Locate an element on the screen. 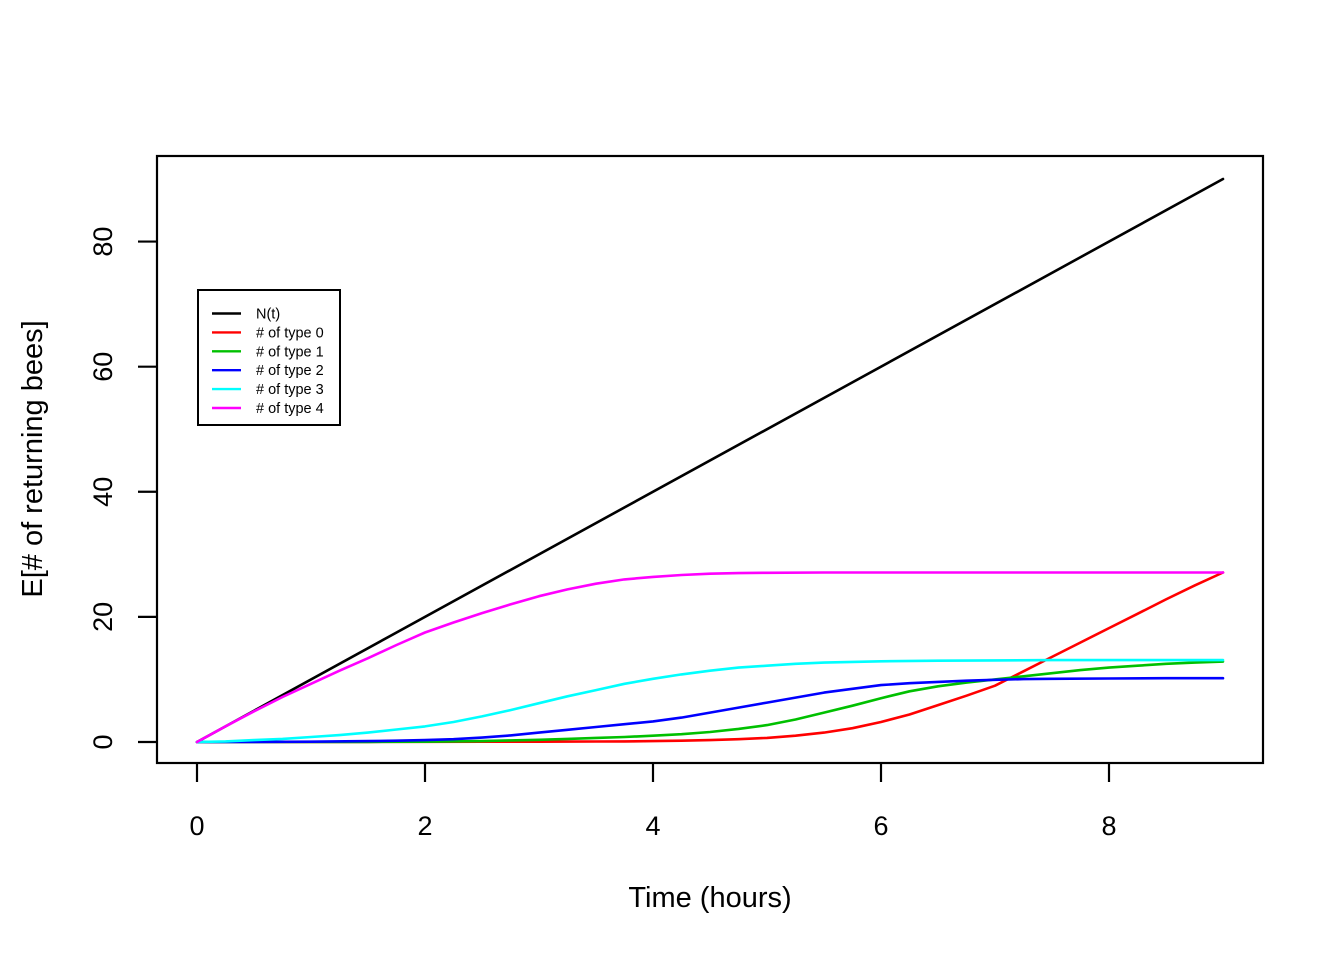 This screenshot has width=1344, height=960. legend-label: # of type 1 is located at coordinates (290, 352).